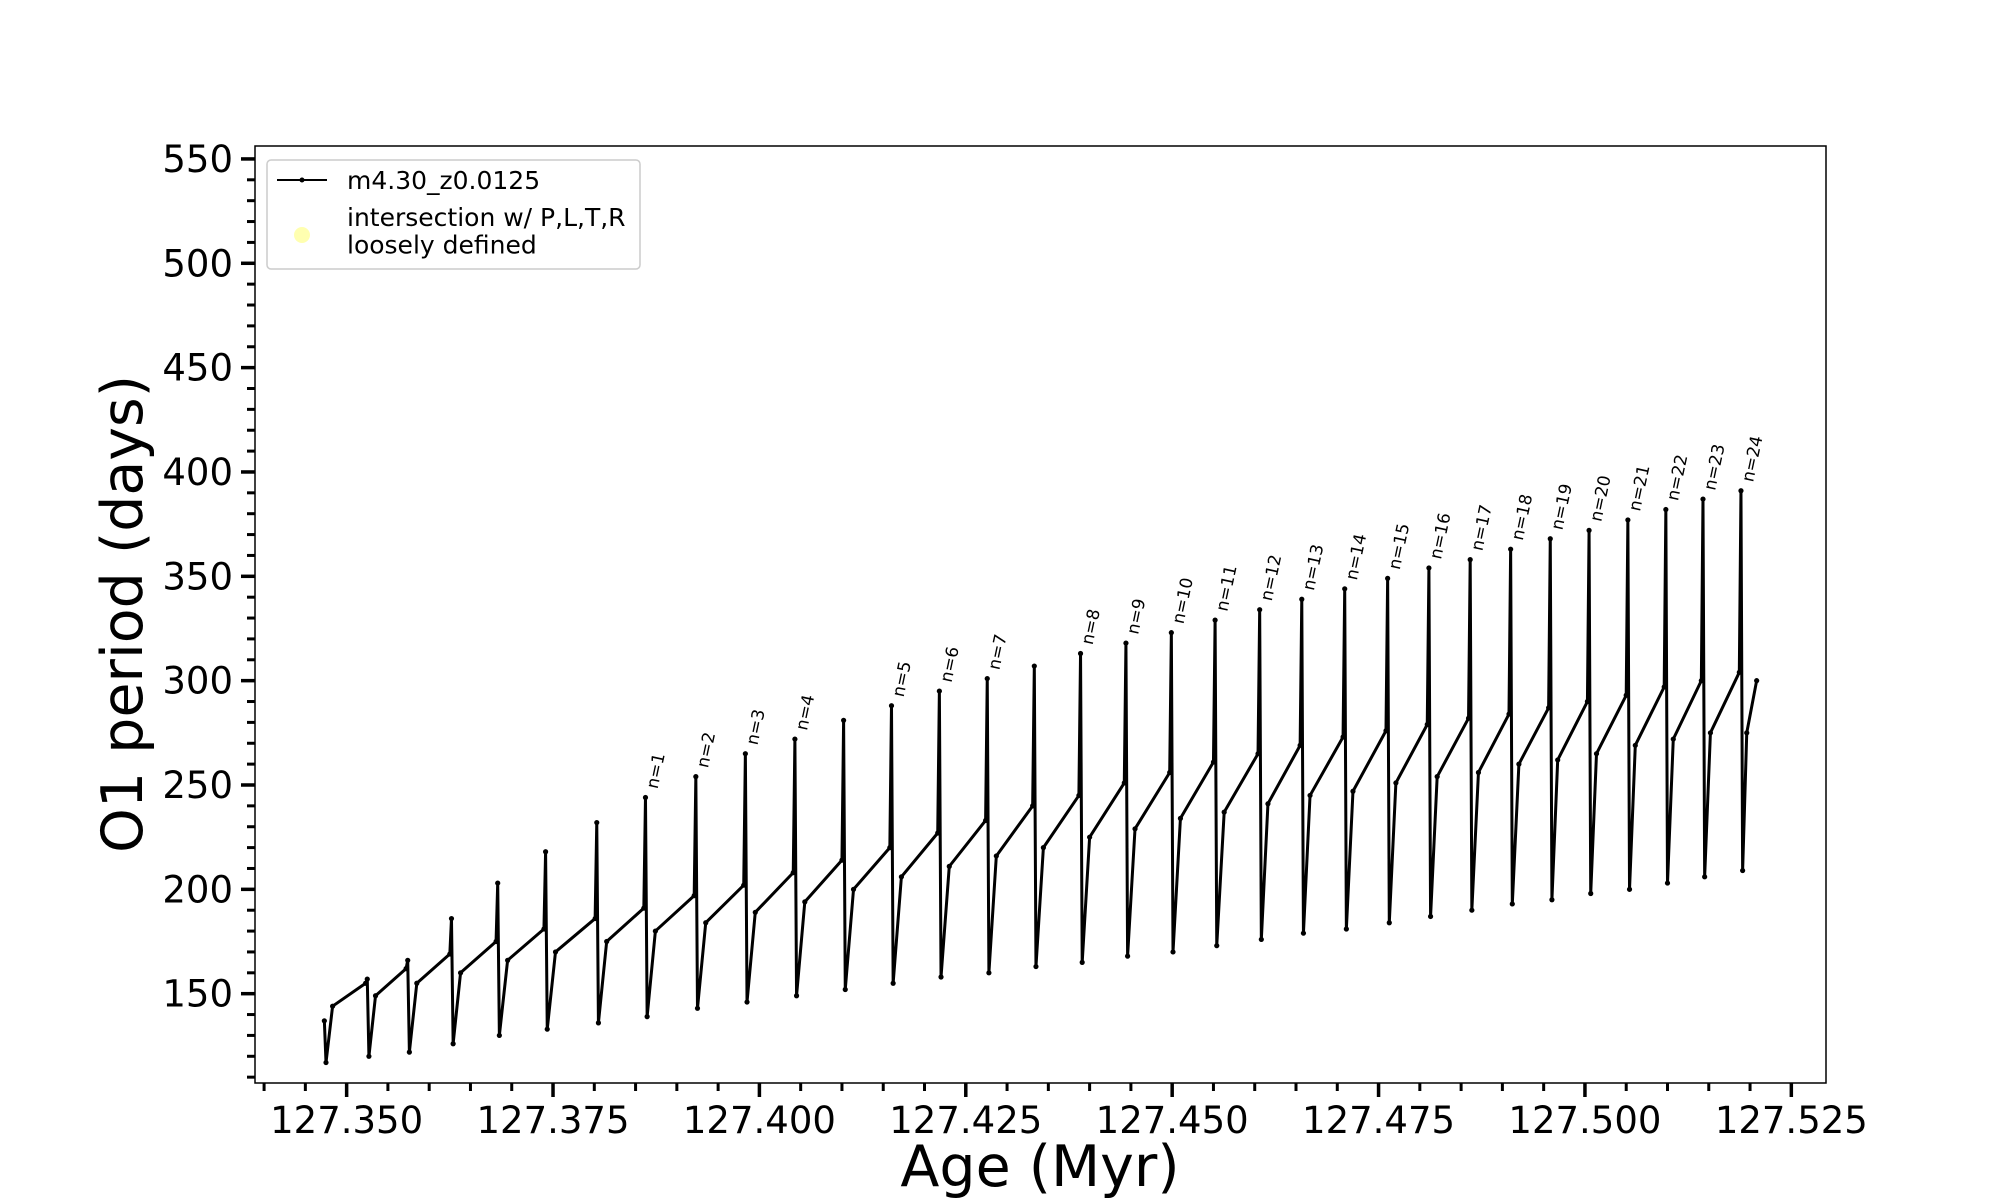  Describe the element at coordinates (1440, 536) in the screenshot. I see `annotation: n=16` at that location.